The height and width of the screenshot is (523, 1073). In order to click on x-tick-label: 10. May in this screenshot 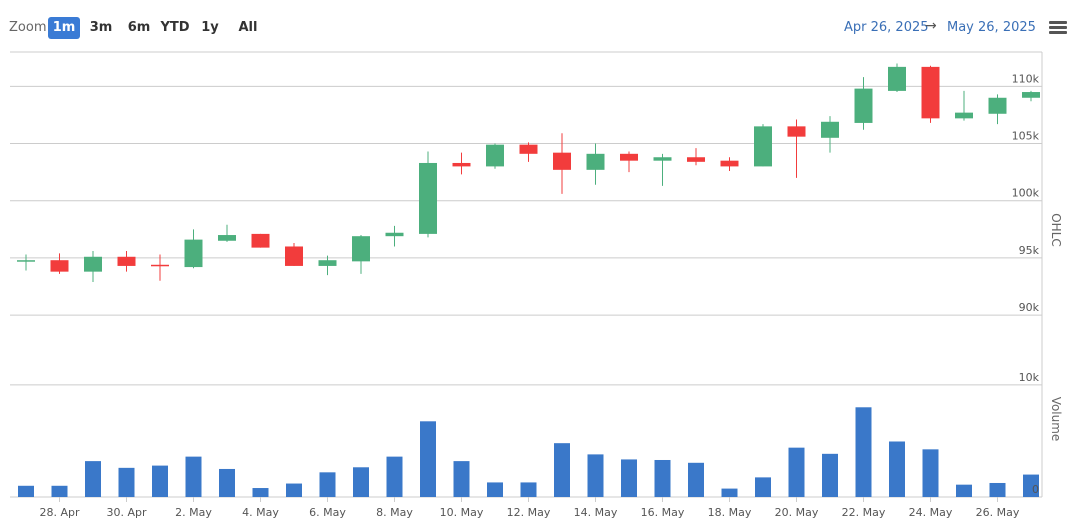, I will do `click(462, 512)`.